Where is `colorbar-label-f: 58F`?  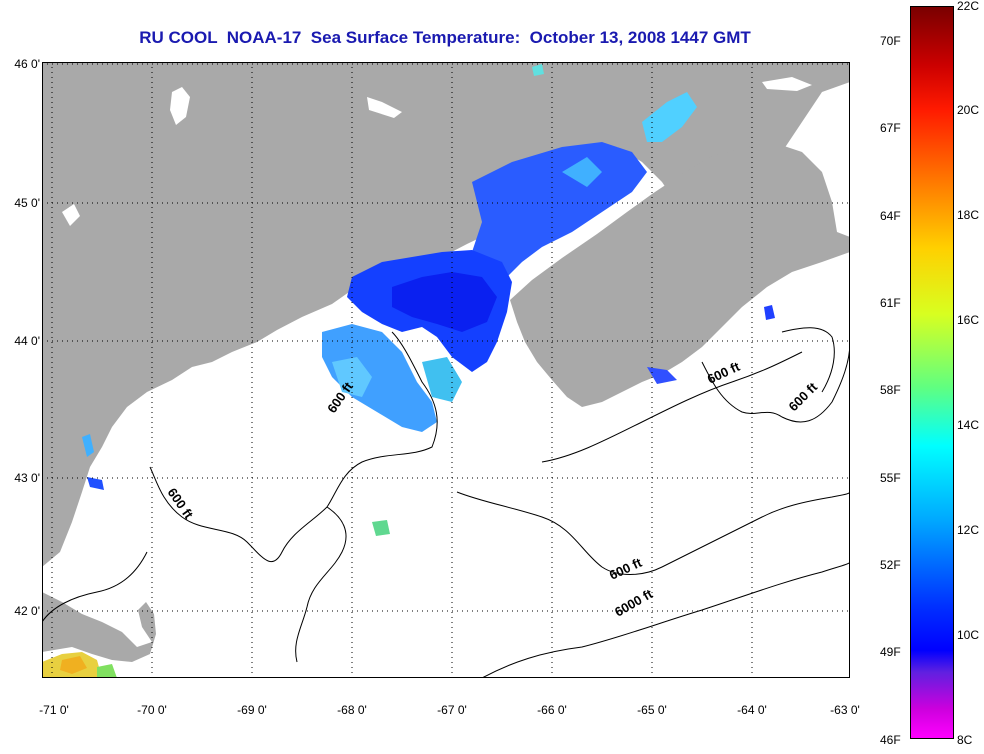
colorbar-label-f: 58F is located at coordinates (890, 390).